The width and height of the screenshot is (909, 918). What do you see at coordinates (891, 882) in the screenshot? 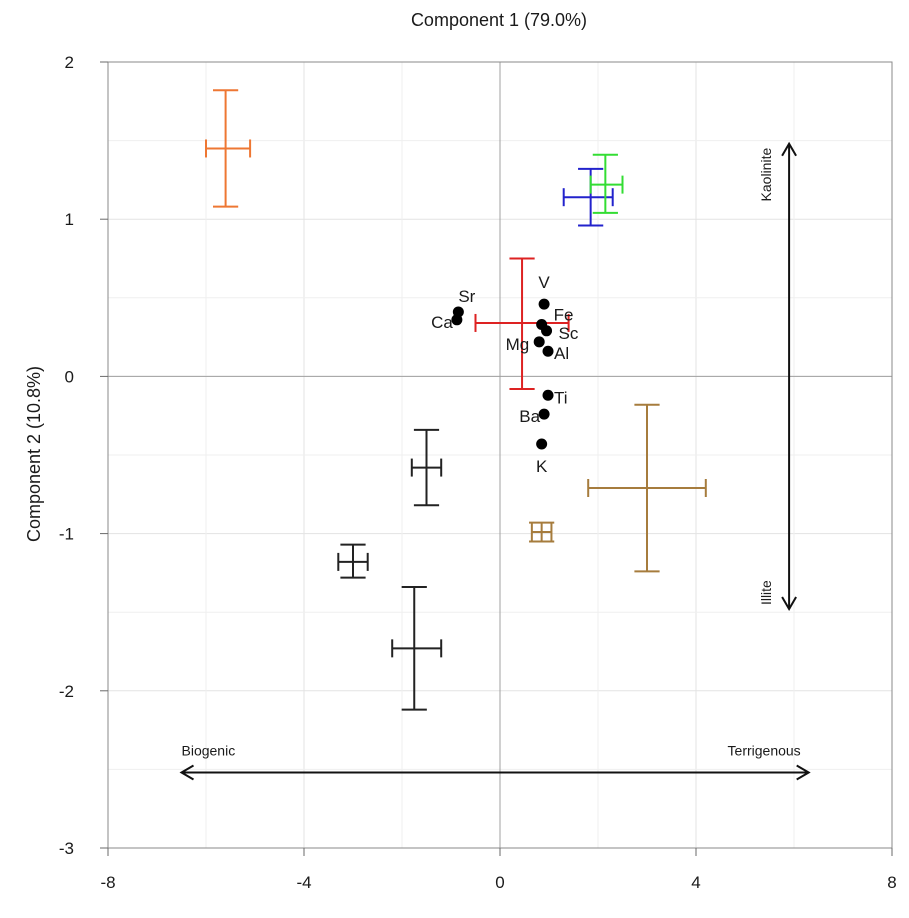
I see `x-tick-label: 8` at bounding box center [891, 882].